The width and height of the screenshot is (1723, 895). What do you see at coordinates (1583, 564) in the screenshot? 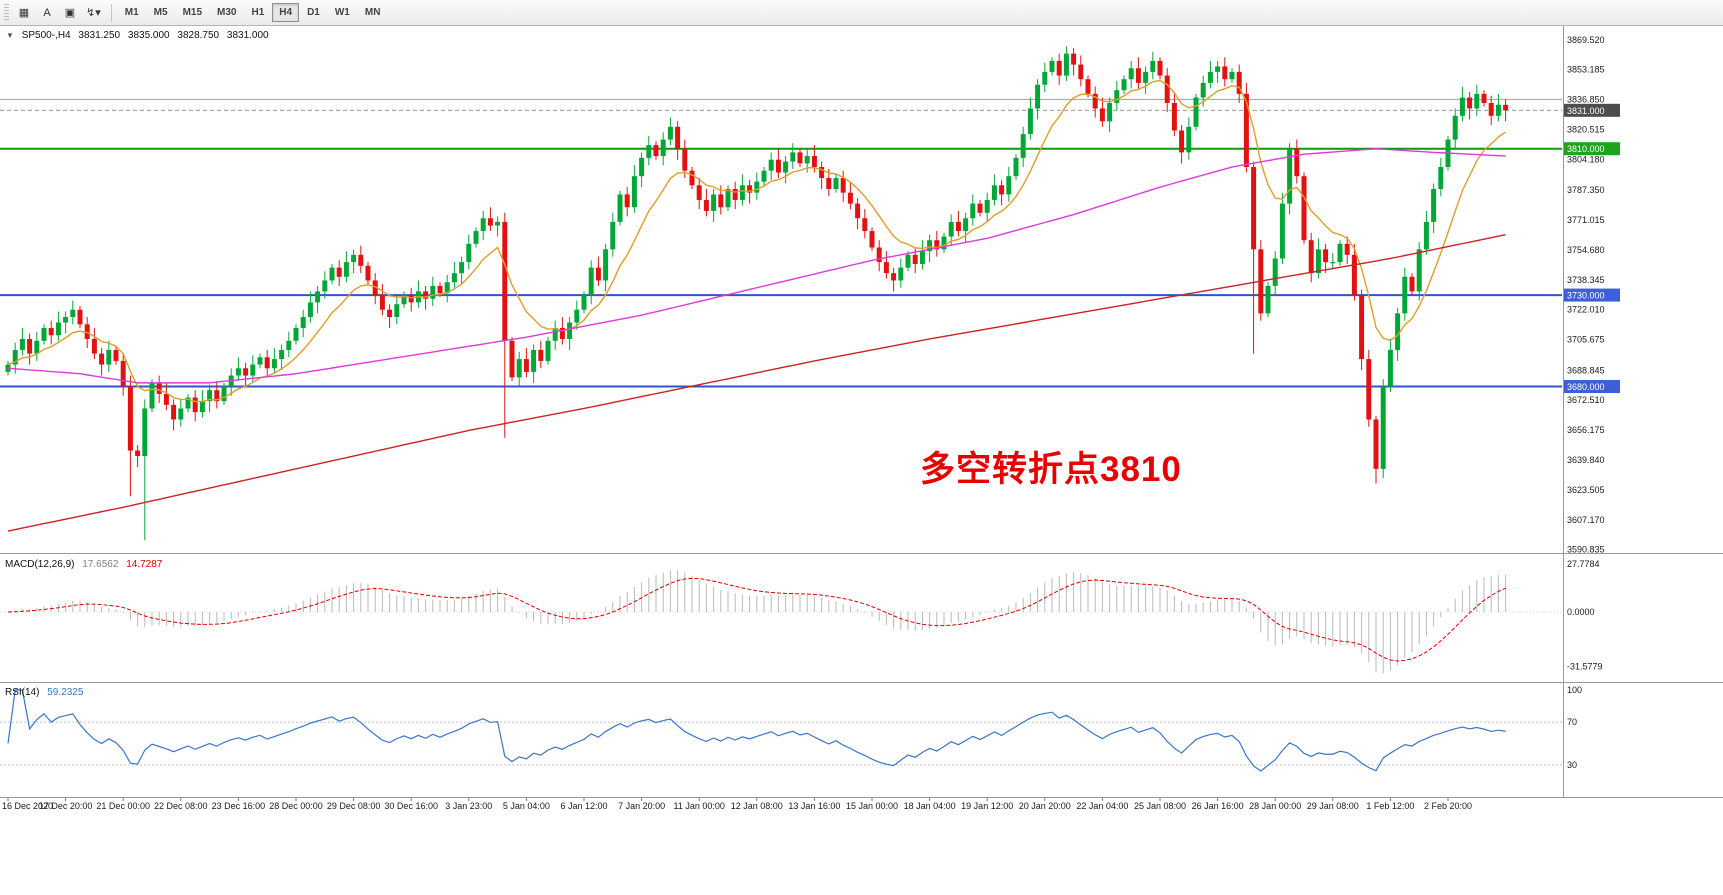
I see `svg-text: 27.7784` at bounding box center [1583, 564].